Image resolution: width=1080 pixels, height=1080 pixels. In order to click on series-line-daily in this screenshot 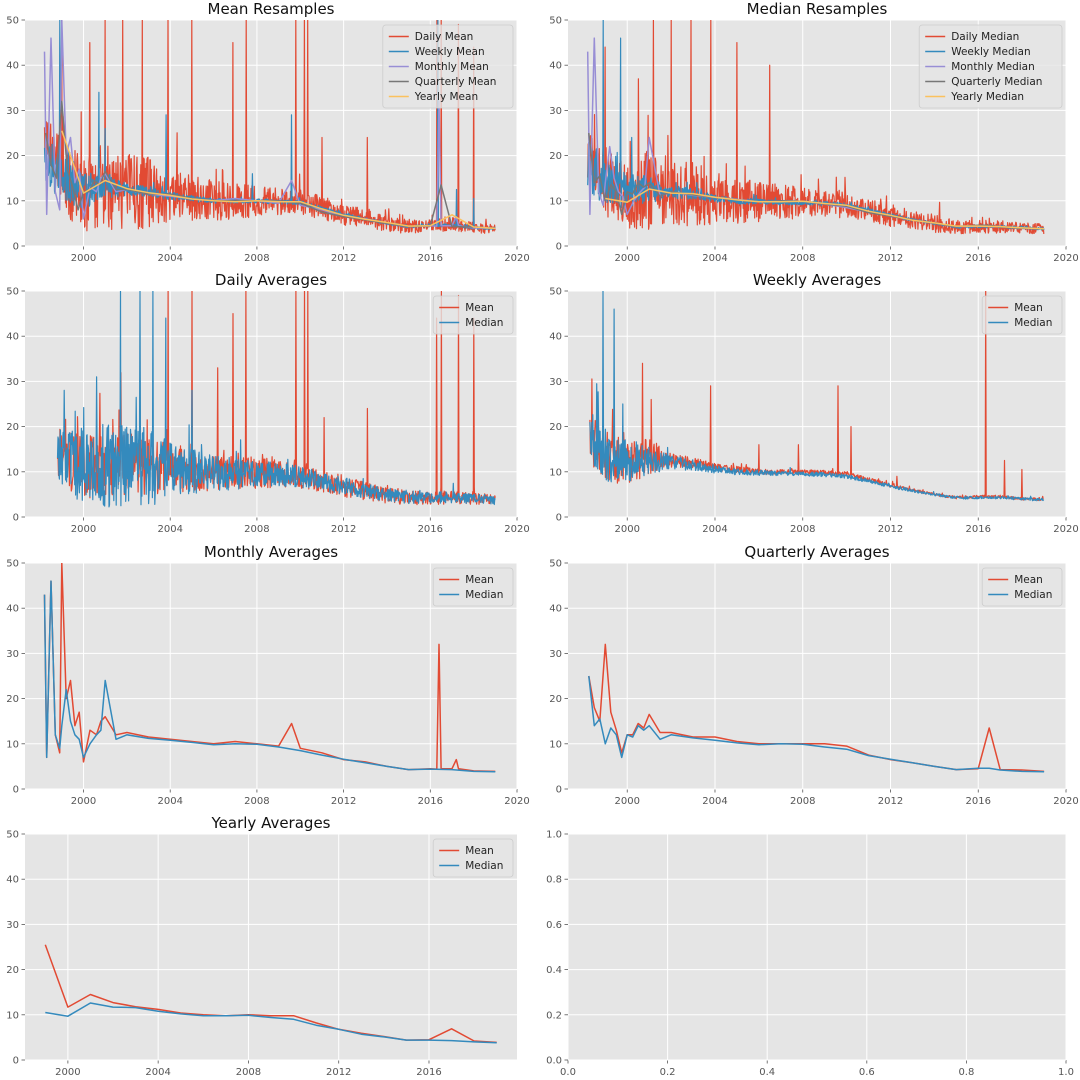, I will do `click(816, 127)`.